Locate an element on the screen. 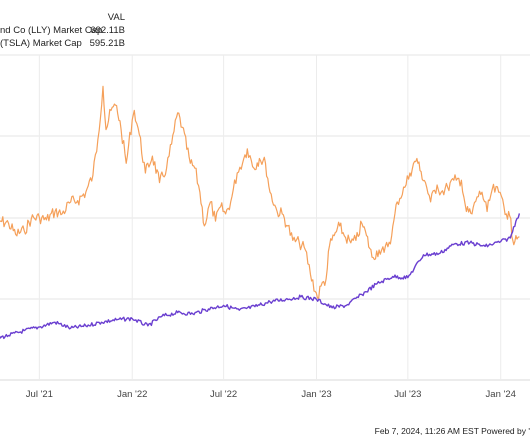  legend-label-lly: nd Co (LLY) Market Cap is located at coordinates (51, 30).